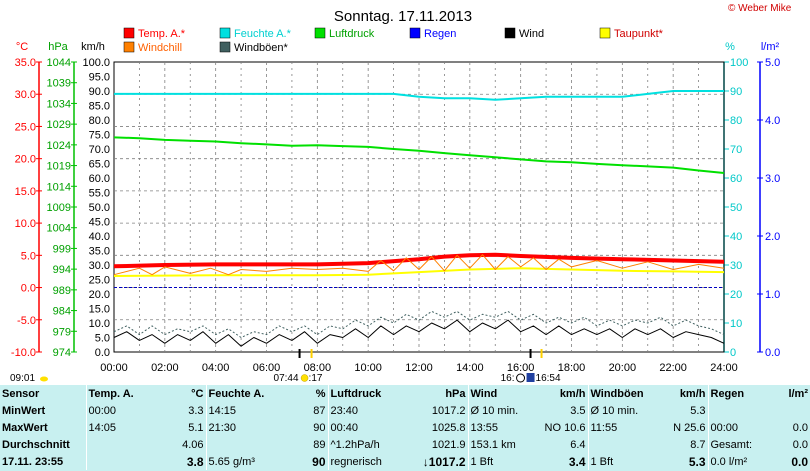  I want to click on series-line-feuchte-a, so click(419, 95).